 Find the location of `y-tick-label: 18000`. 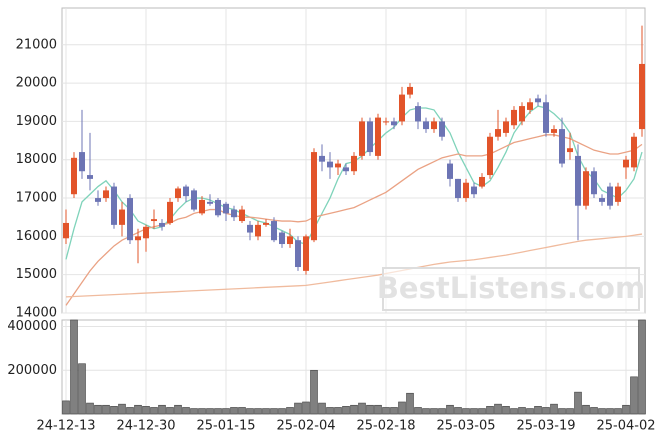

y-tick-label: 18000 is located at coordinates (36, 159).